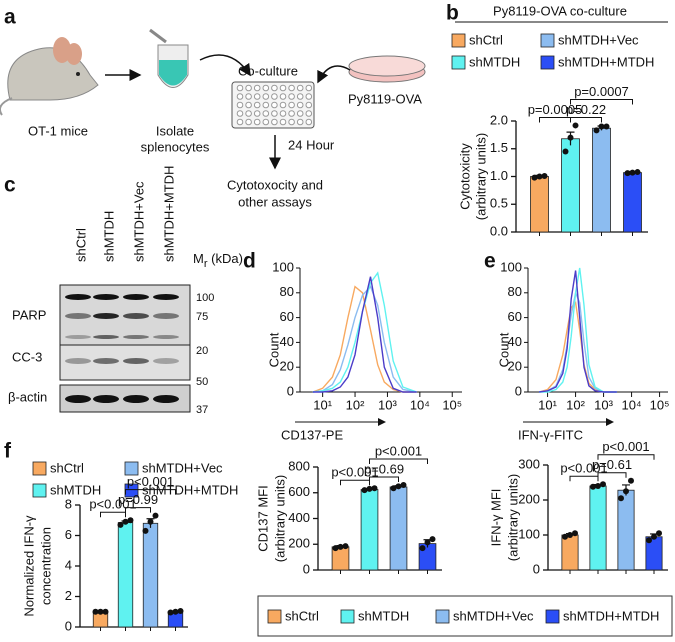  What do you see at coordinates (334, 74) in the screenshot?
I see `arrow` at bounding box center [334, 74].